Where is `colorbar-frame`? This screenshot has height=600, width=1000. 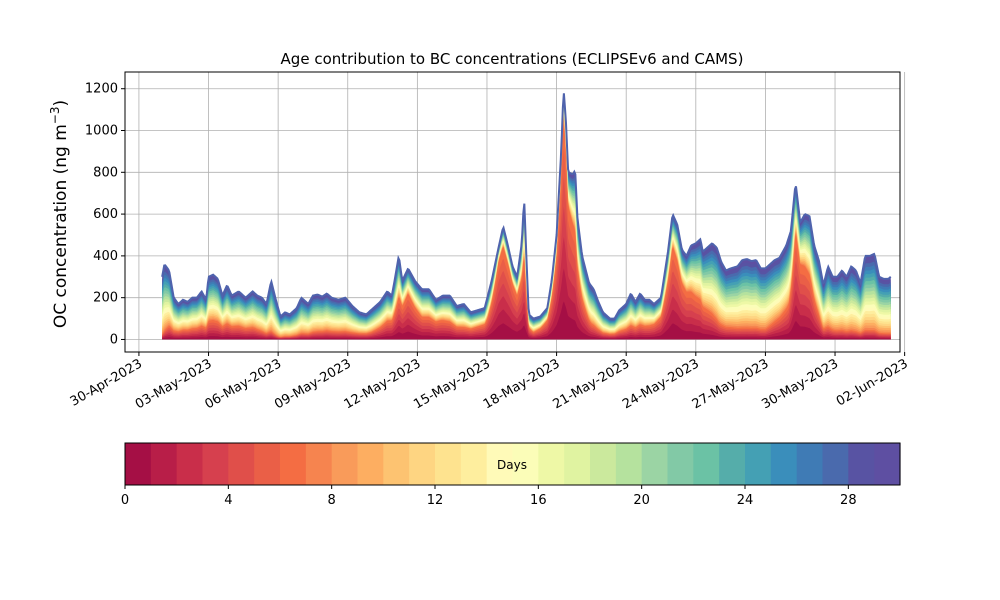
colorbar-frame is located at coordinates (512, 464).